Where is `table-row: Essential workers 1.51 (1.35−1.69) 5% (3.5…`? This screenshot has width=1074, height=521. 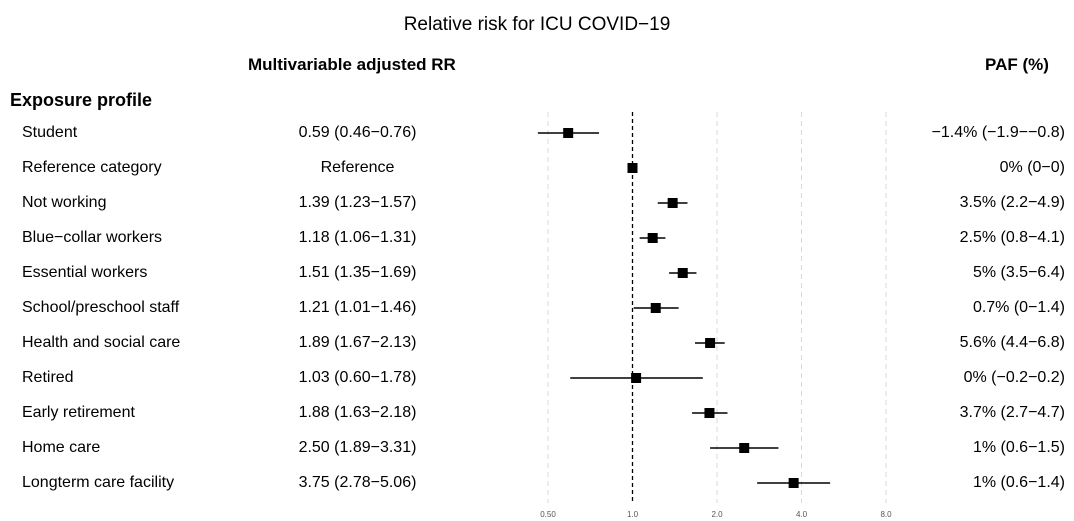 table-row: Essential workers 1.51 (1.35−1.69) 5% (3.5… is located at coordinates (537, 273).